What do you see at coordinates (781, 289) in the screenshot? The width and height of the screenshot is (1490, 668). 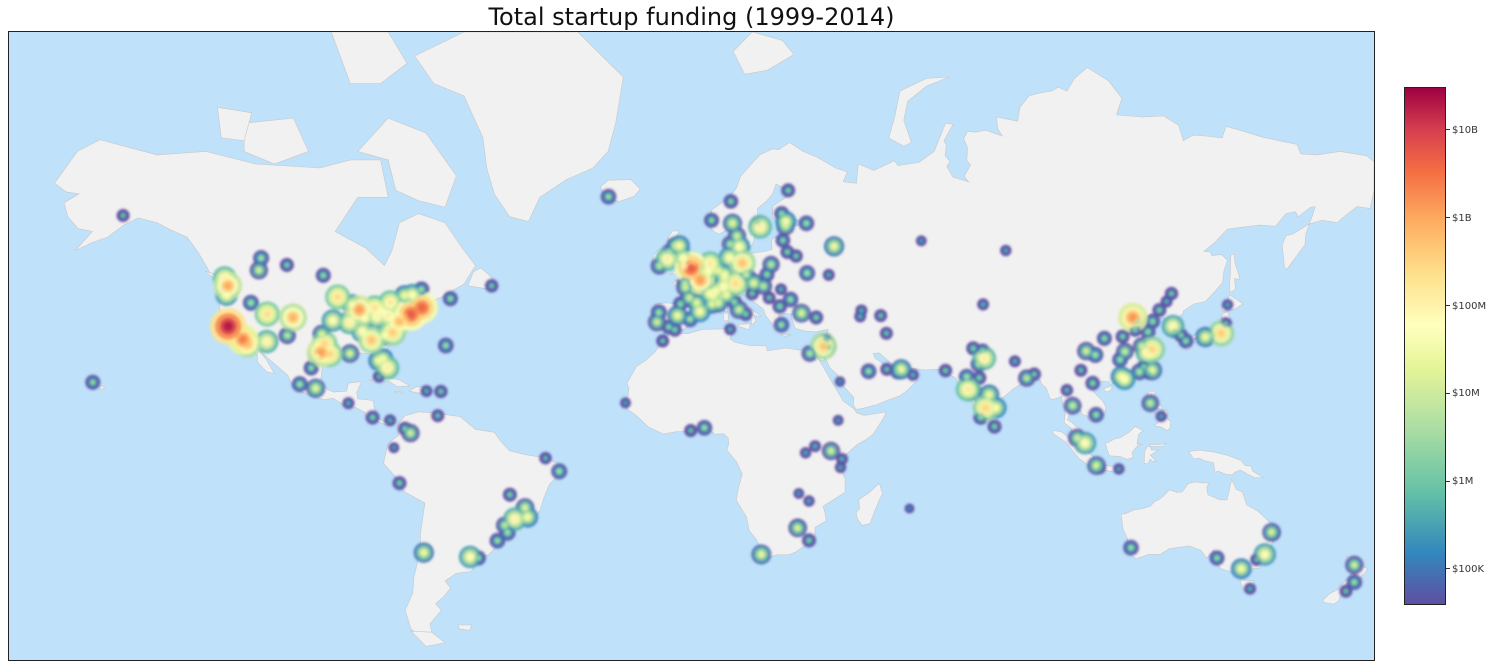 I see `heat-spot-cluj` at bounding box center [781, 289].